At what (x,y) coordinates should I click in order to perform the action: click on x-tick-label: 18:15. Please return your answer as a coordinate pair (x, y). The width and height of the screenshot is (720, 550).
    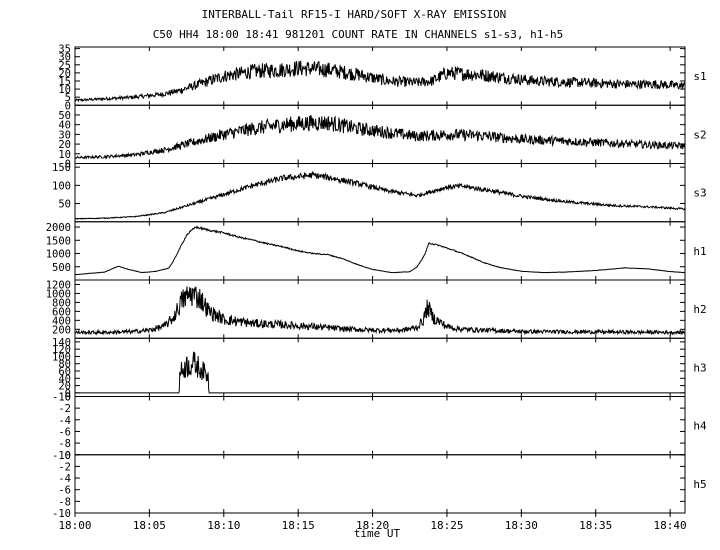
    Looking at the image, I should click on (298, 525).